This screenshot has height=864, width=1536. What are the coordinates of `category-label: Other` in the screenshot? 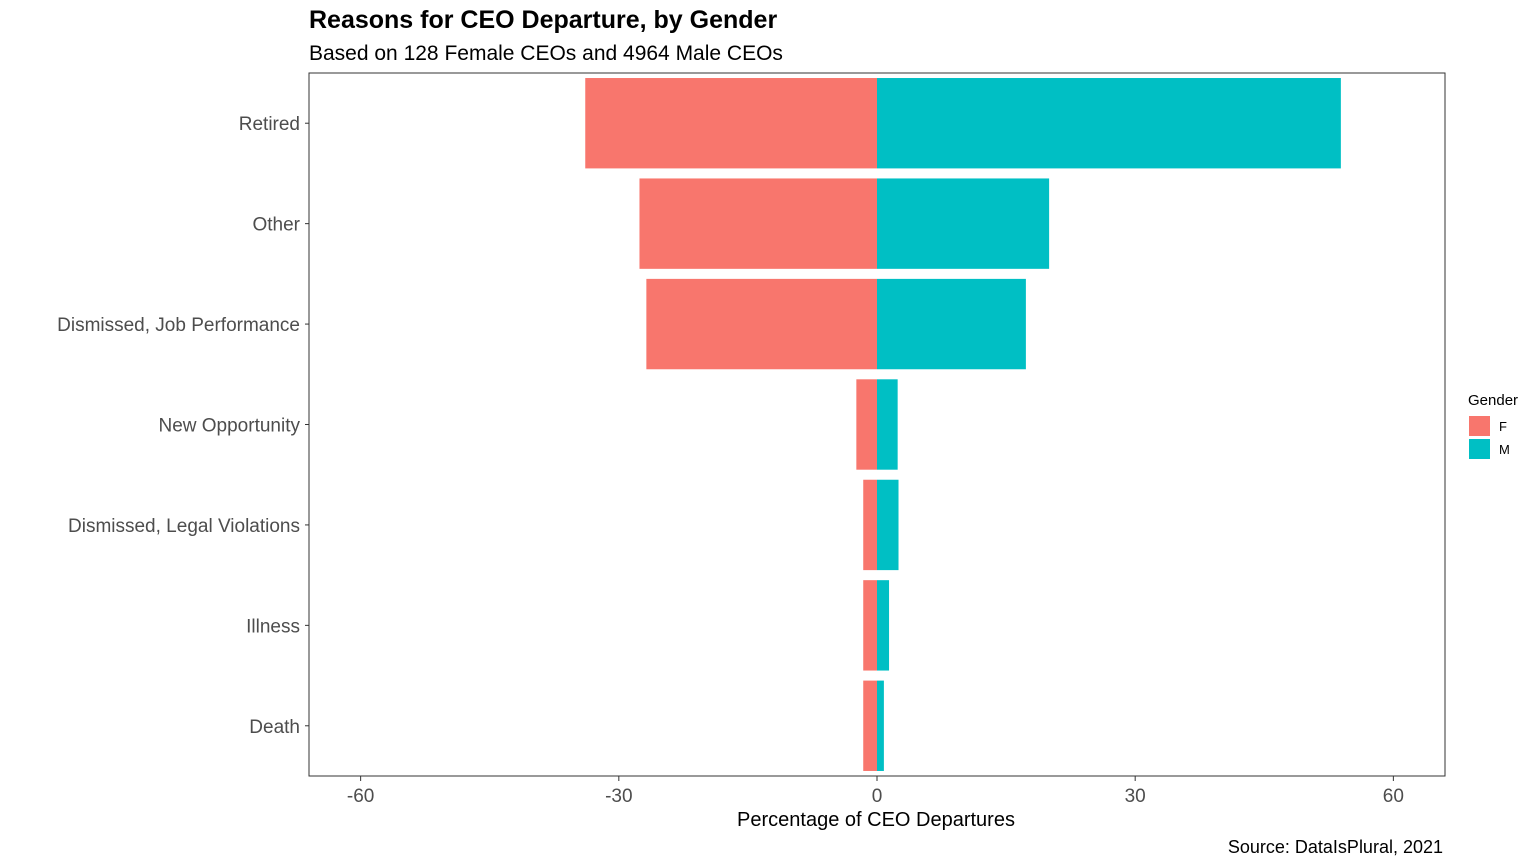 It's located at (276, 225).